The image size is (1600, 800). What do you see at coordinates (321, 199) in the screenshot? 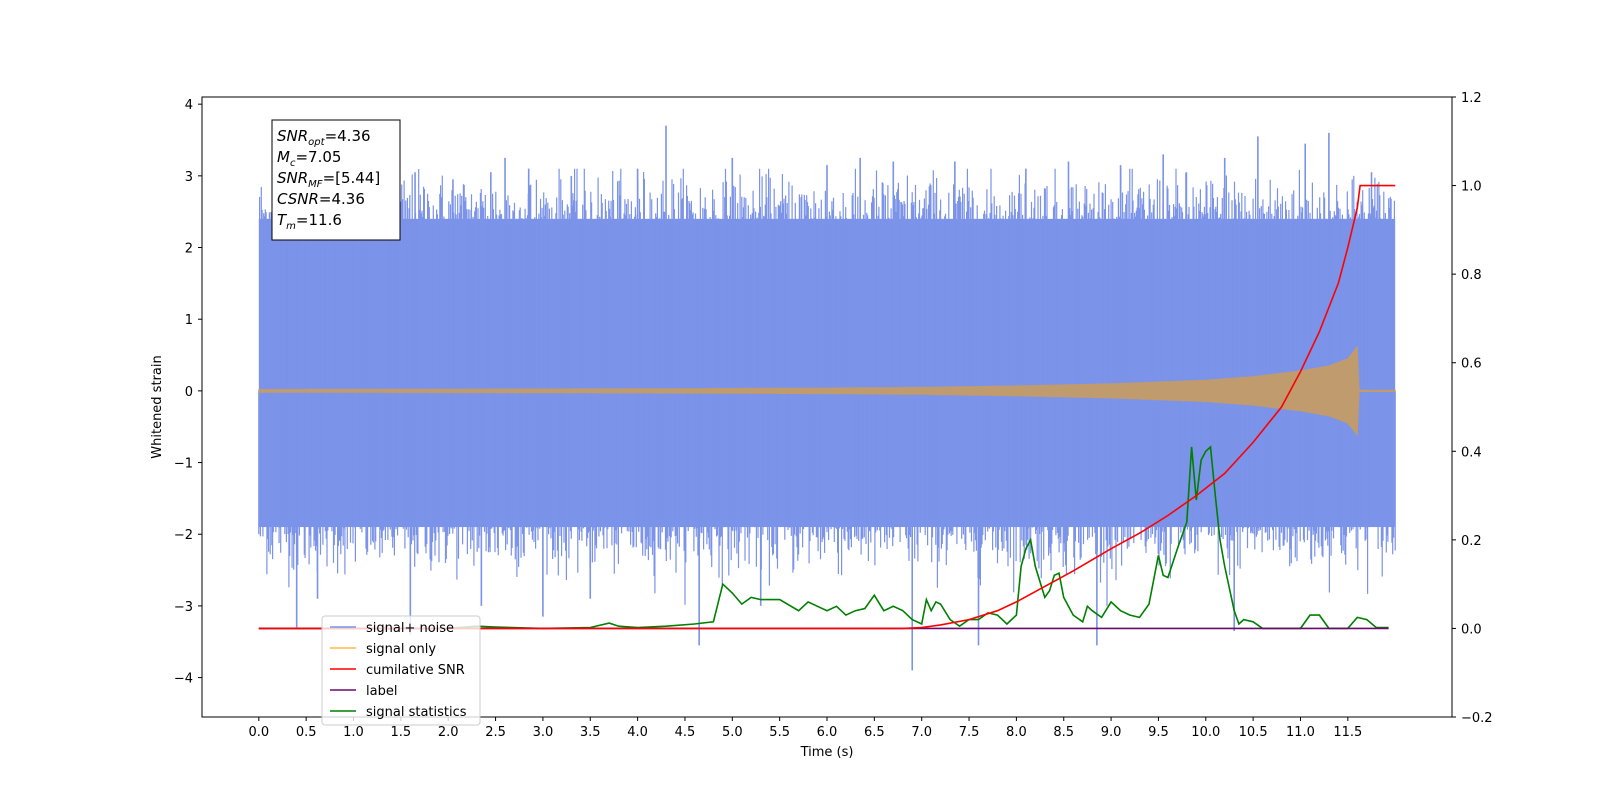
I see `info-line: CSNR=4.36` at bounding box center [321, 199].